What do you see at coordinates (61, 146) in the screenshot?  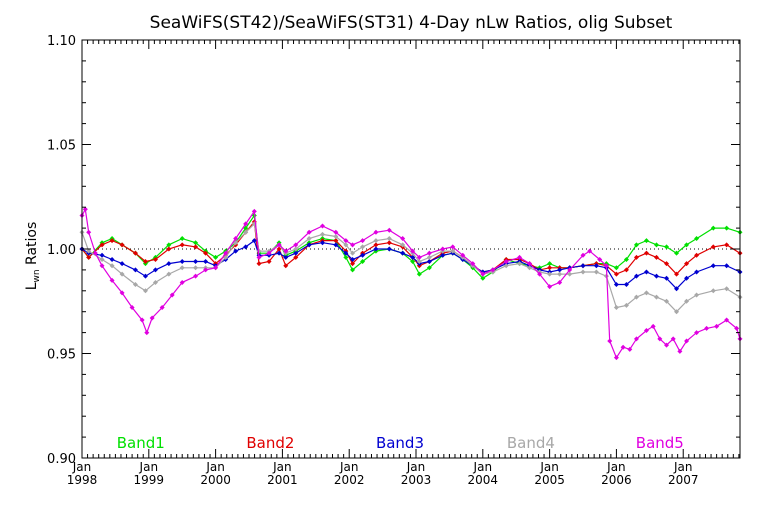 I see `y-tick-label: 1.05` at bounding box center [61, 146].